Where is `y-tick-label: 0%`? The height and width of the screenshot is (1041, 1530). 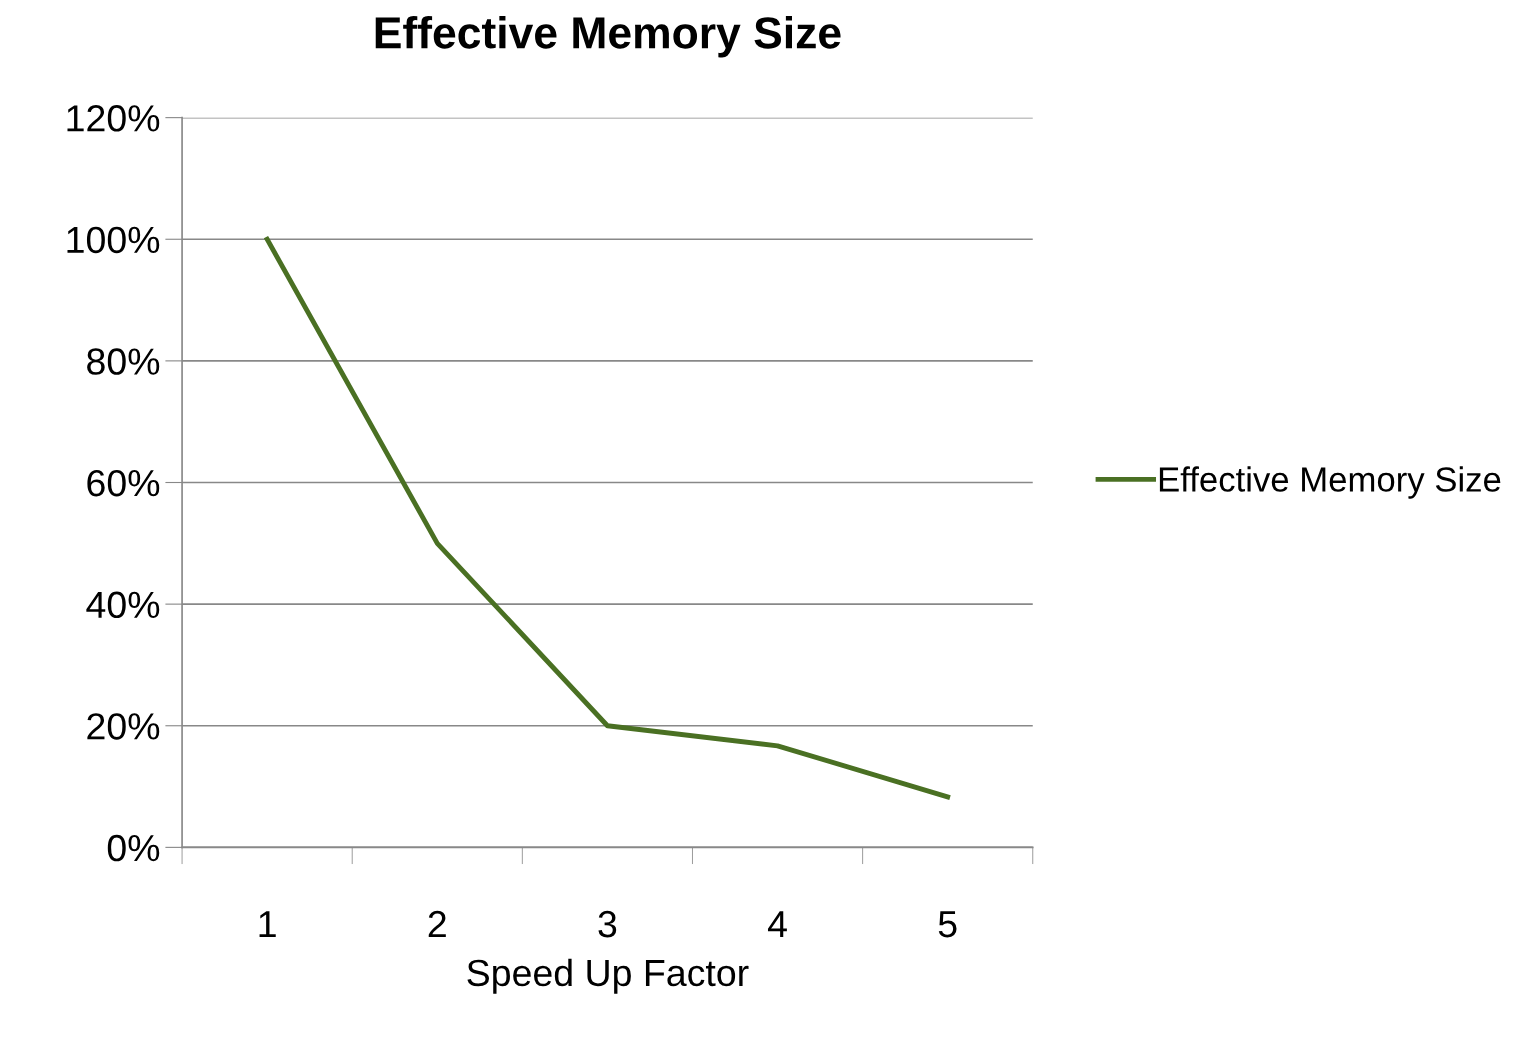 y-tick-label: 0% is located at coordinates (133, 848).